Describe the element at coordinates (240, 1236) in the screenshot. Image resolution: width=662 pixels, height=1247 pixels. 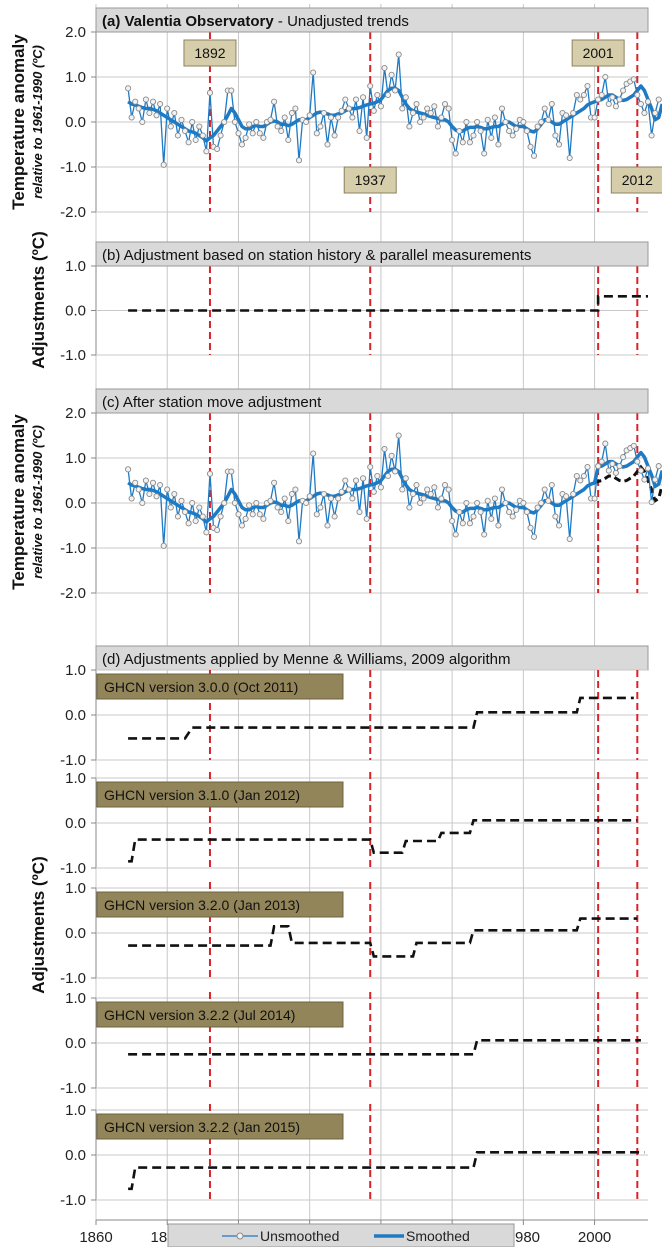
I see `legend-unsmoothed-marker` at that location.